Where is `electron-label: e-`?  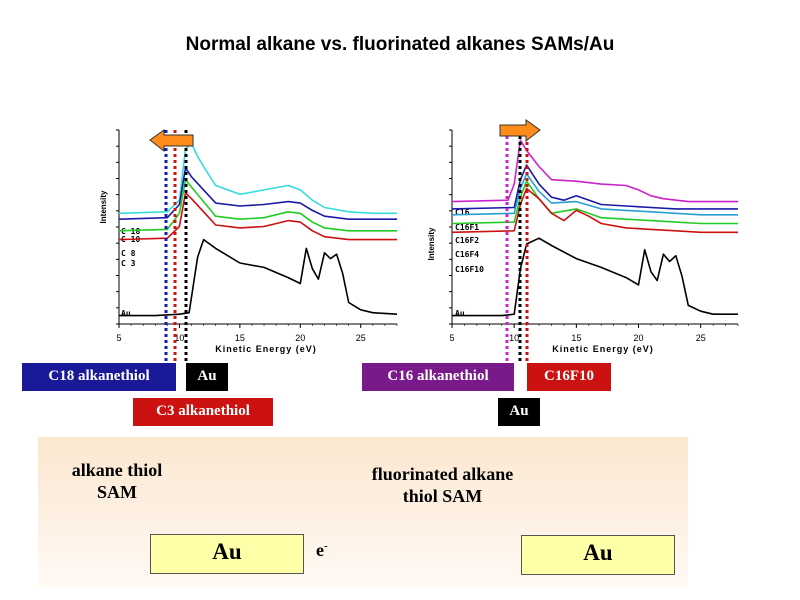
electron-label: e- is located at coordinates (322, 550).